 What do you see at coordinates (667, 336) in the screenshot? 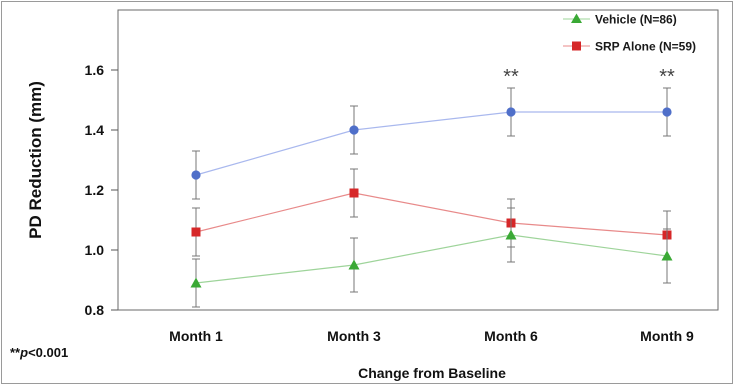
I see `x-tick-label: Month 9` at bounding box center [667, 336].